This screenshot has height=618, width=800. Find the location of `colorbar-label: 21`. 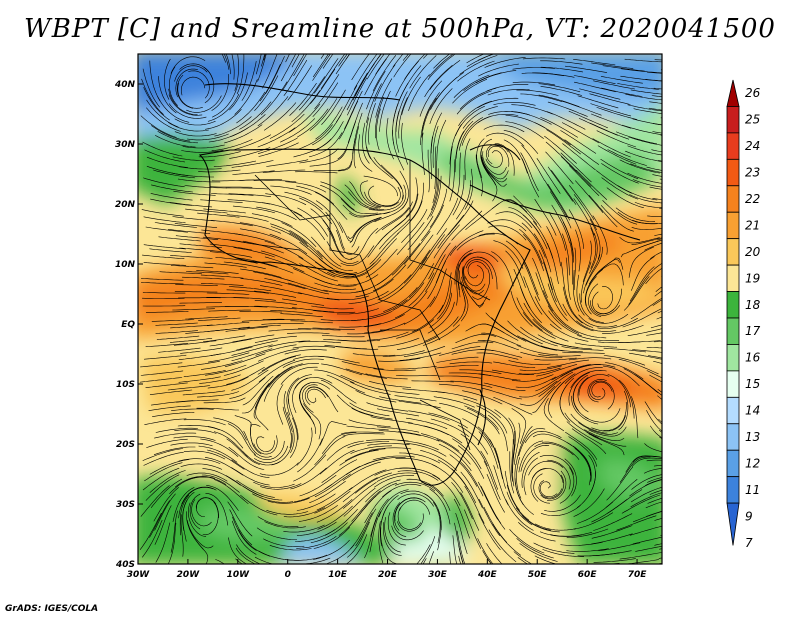

colorbar-label: 21 is located at coordinates (752, 225).